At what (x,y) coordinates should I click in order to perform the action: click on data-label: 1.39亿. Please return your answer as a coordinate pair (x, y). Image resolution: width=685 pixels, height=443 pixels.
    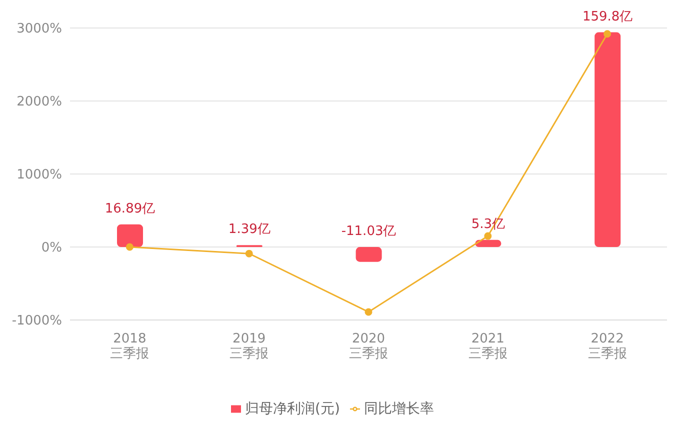
    Looking at the image, I should click on (249, 230).